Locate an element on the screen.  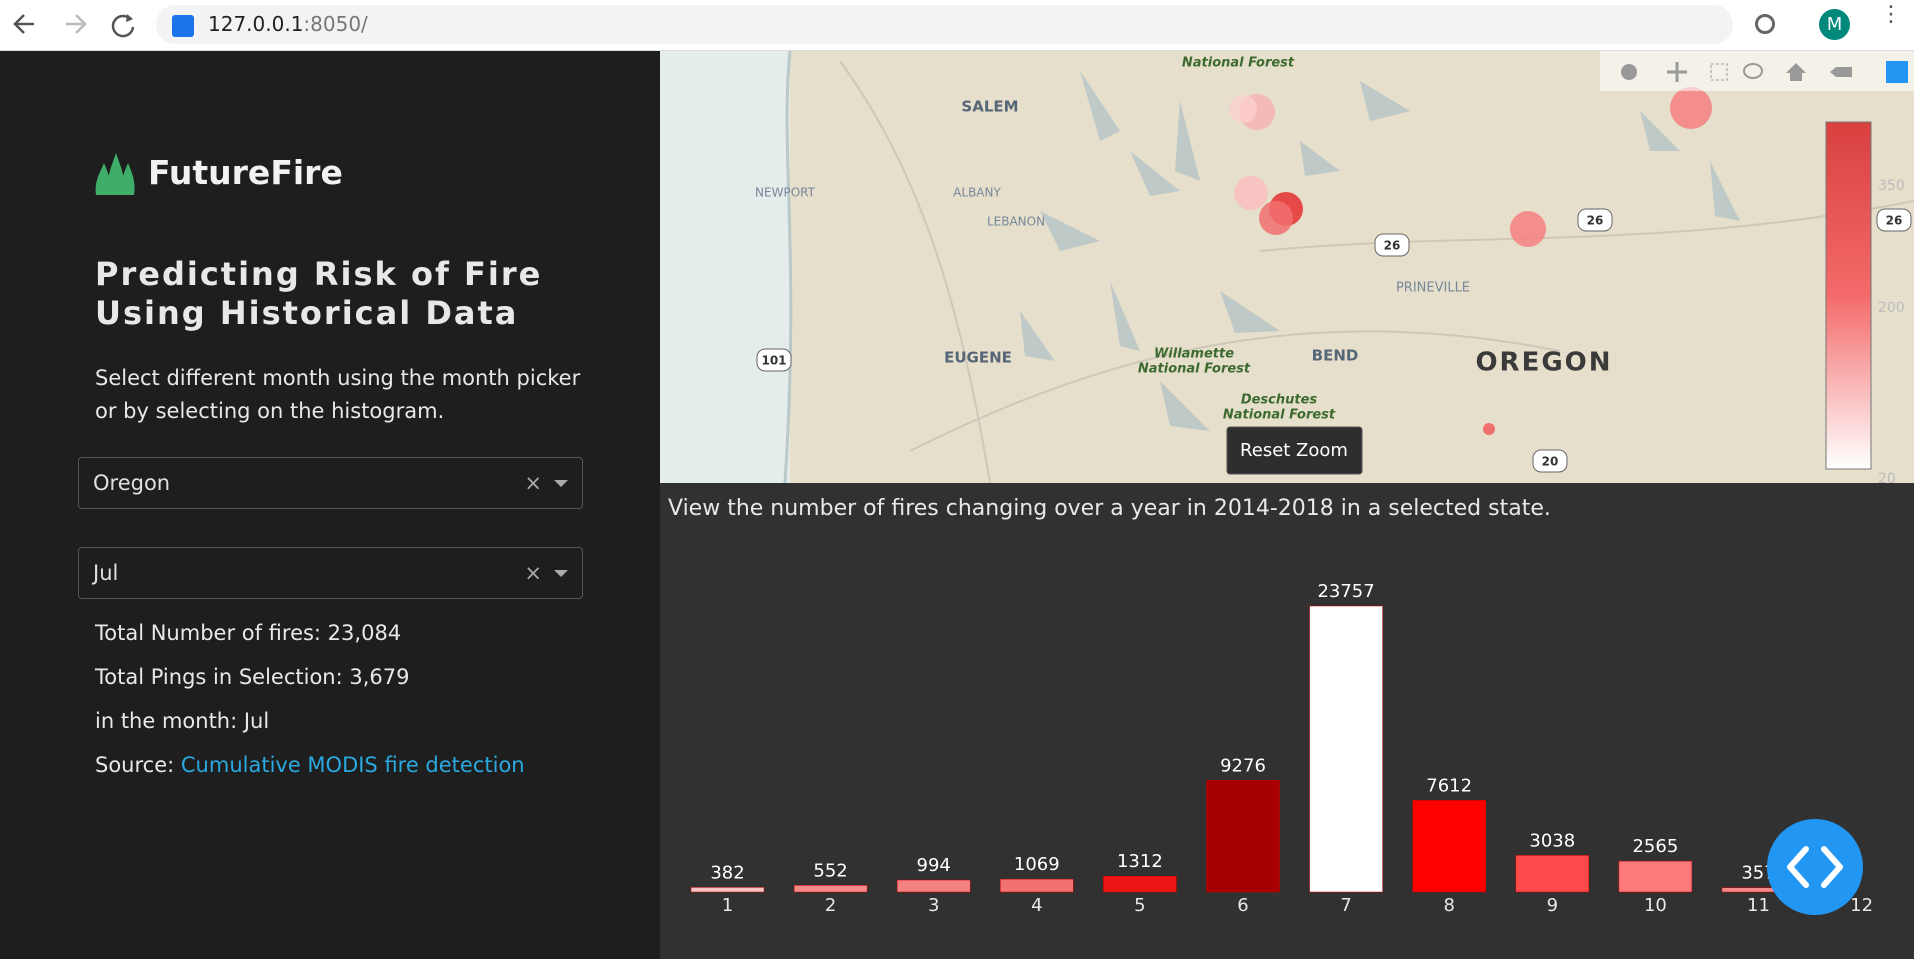
x-tick-label: 9 is located at coordinates (1552, 905).